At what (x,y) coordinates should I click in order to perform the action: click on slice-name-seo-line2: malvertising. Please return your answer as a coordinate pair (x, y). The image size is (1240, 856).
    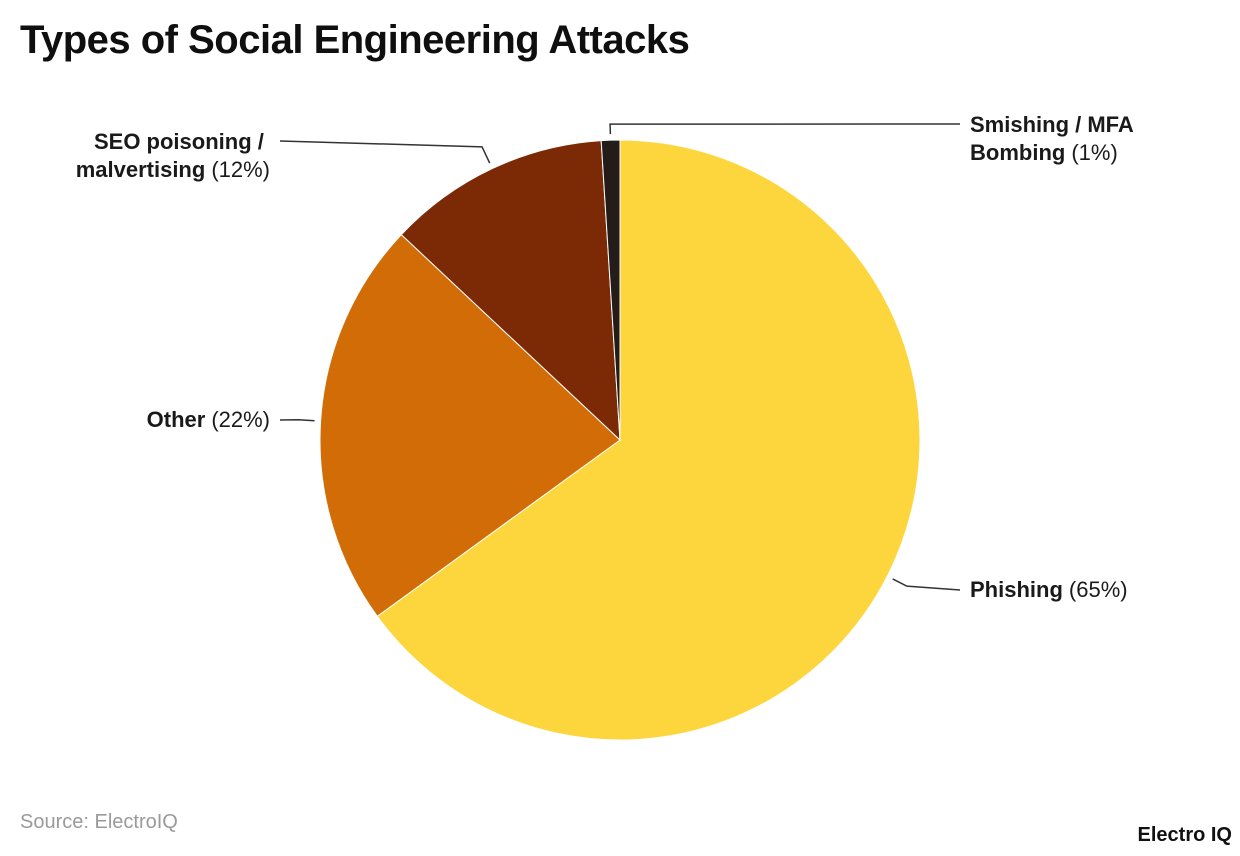
    Looking at the image, I should click on (141, 169).